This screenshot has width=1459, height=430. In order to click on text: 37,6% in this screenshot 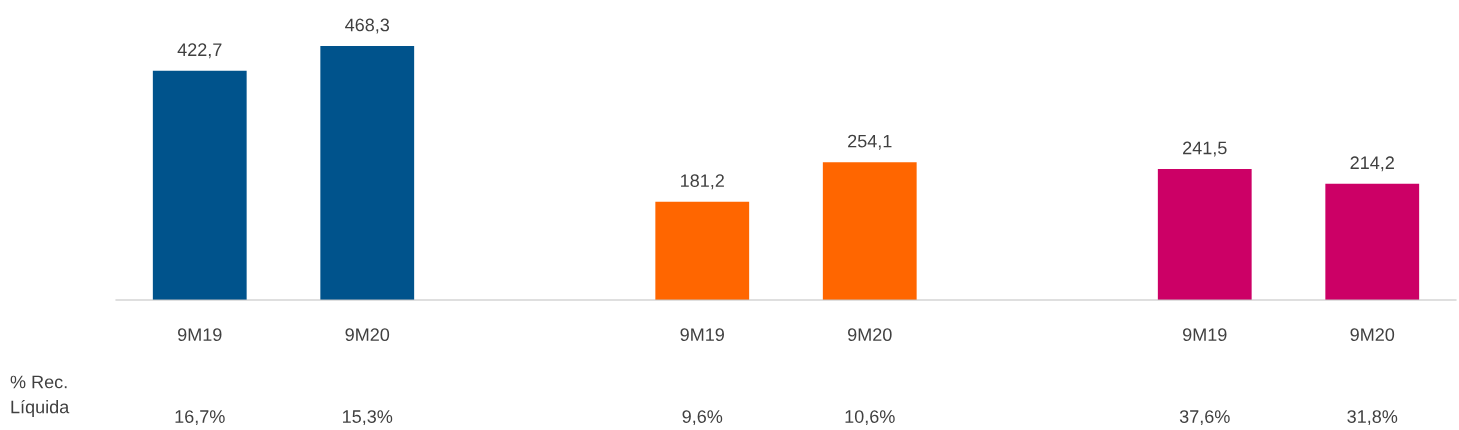, I will do `click(1204, 418)`.